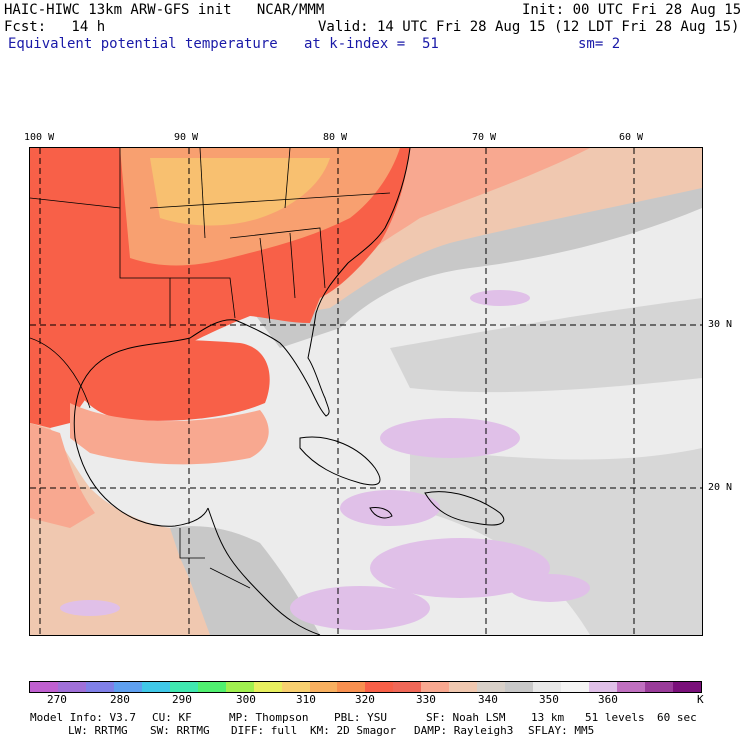  What do you see at coordinates (98, 730) in the screenshot?
I see `footer-item: LW: RRTMG` at bounding box center [98, 730].